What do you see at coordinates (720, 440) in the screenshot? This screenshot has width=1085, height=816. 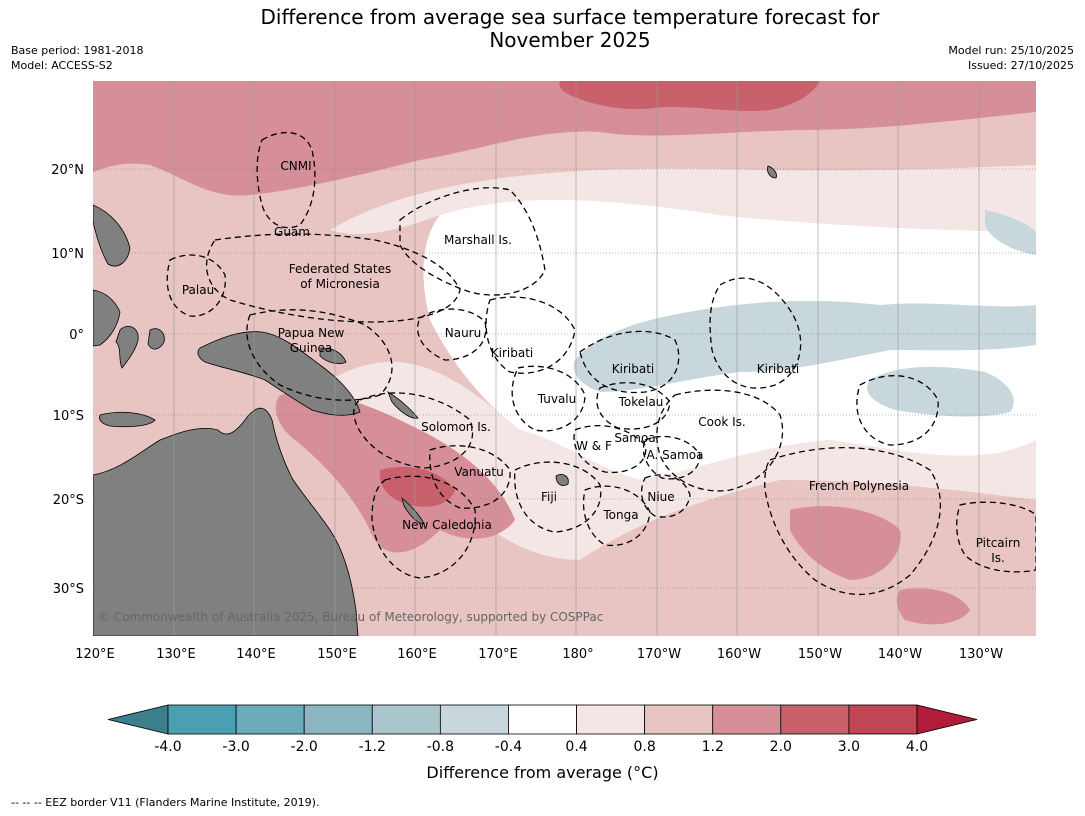 I see `eez-cook` at bounding box center [720, 440].